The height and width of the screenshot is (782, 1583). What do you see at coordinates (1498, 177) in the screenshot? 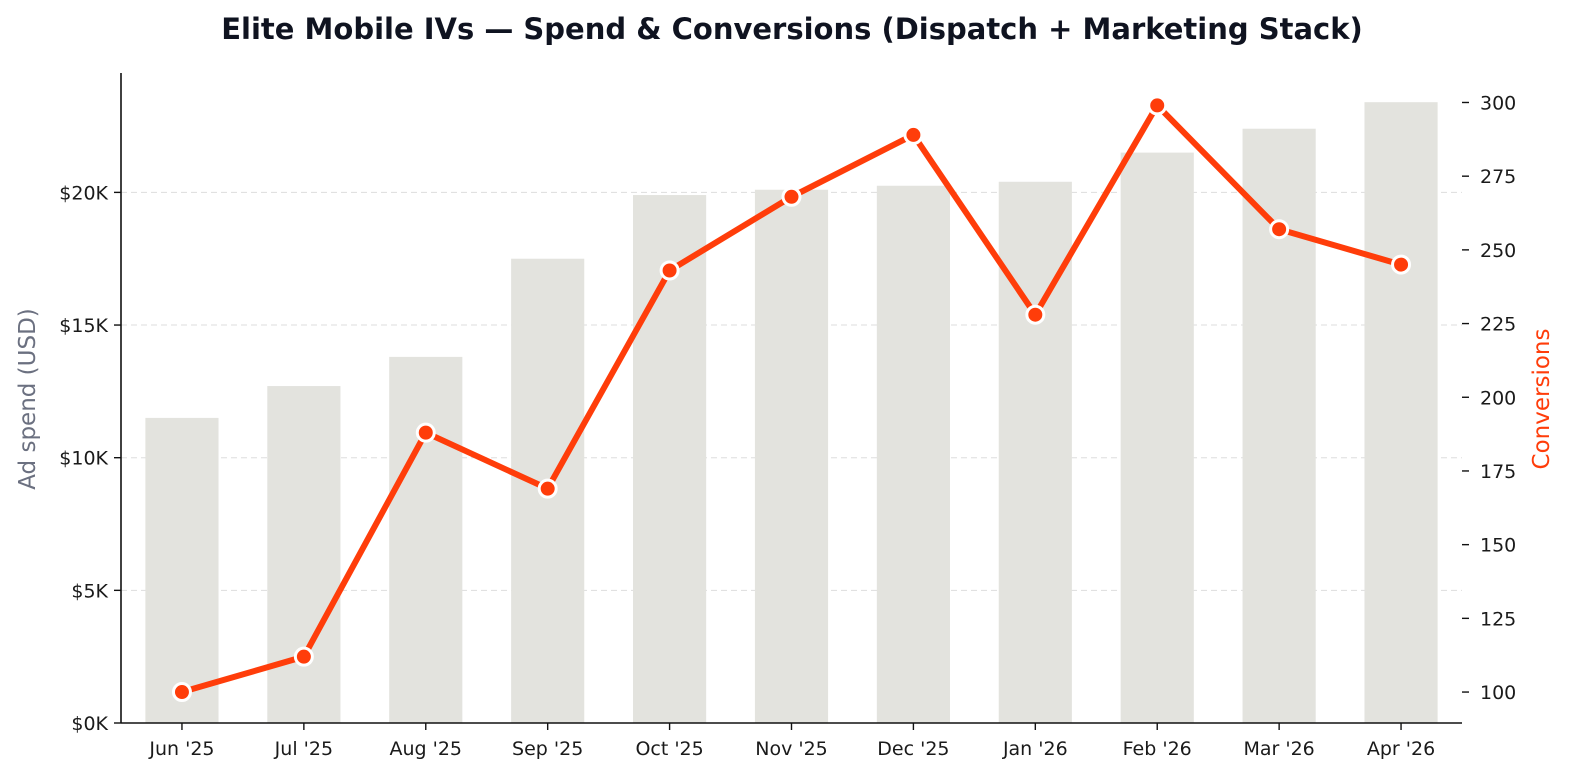
I see `y-right-tick-label: 275` at bounding box center [1498, 177].